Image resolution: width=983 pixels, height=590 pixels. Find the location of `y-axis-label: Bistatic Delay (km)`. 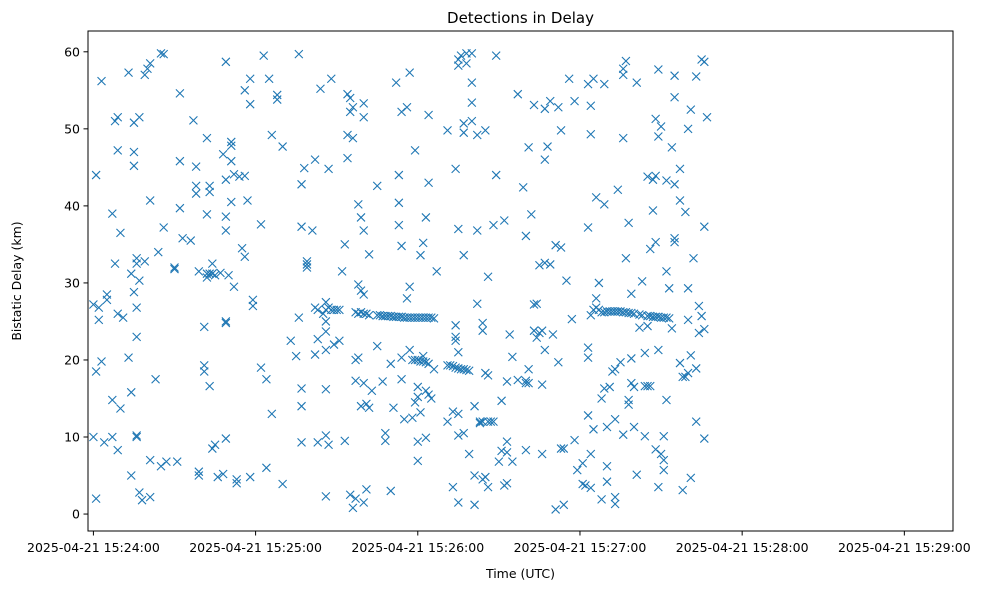

y-axis-label: Bistatic Delay (km) is located at coordinates (16, 280).